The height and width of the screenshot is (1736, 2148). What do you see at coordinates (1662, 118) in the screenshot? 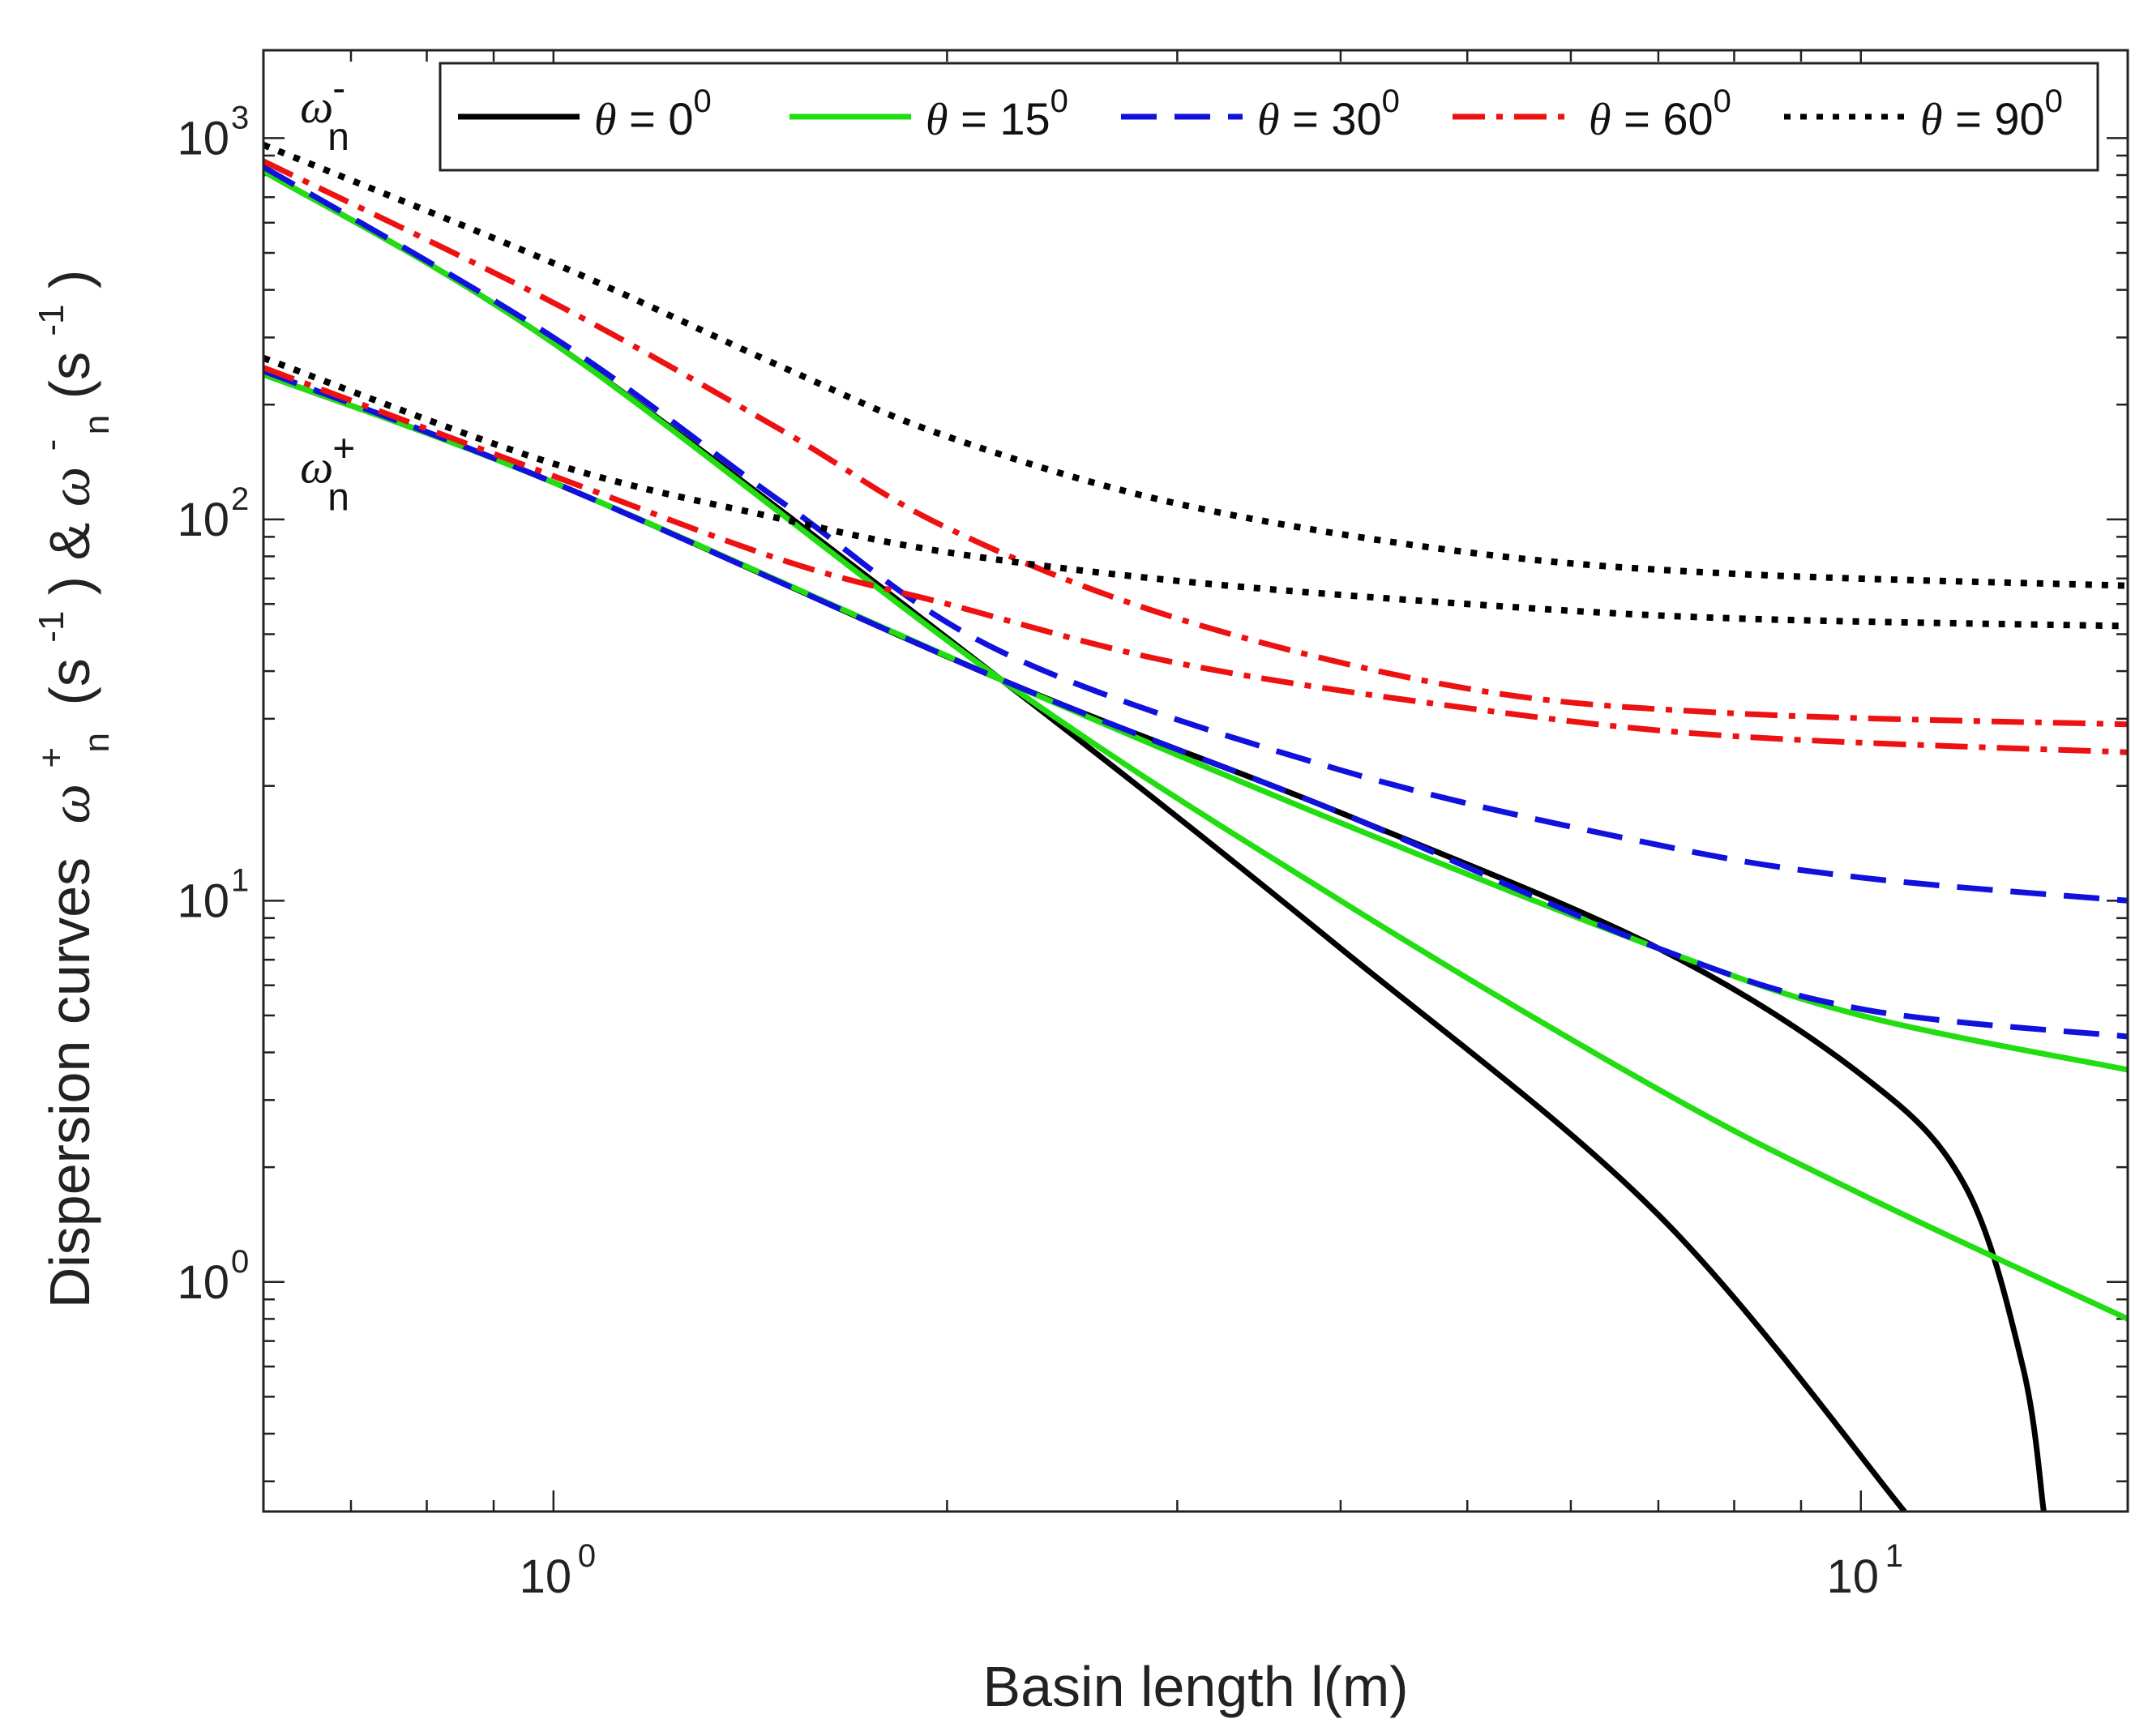
I see `legend-value: = 60` at bounding box center [1662, 118].